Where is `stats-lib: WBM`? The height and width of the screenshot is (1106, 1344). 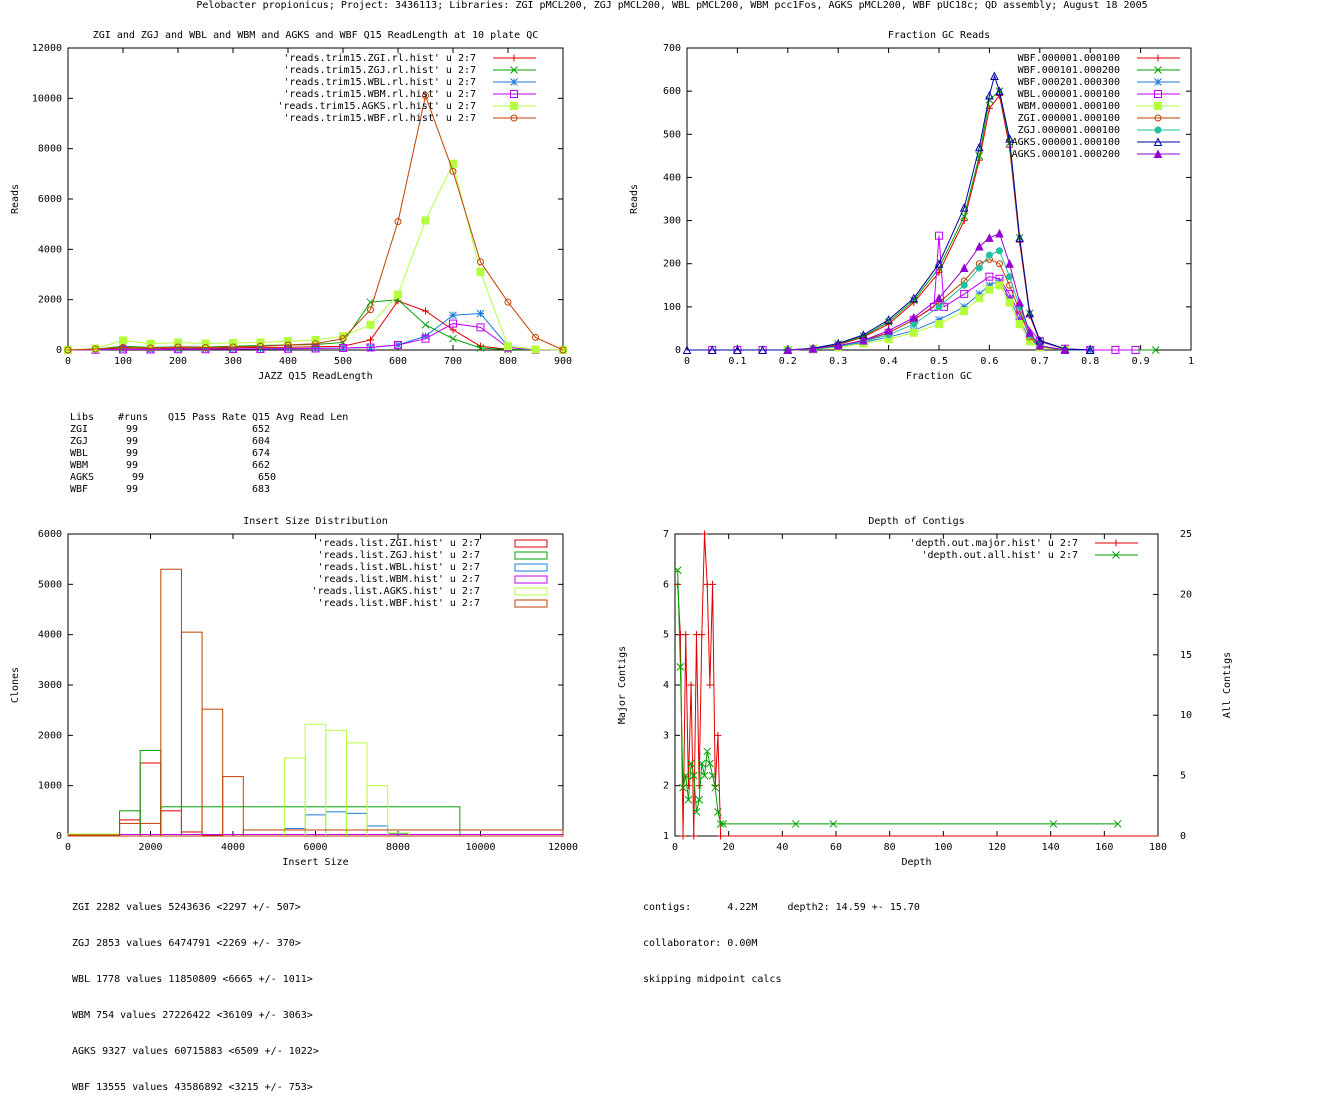 stats-lib: WBM is located at coordinates (79, 465).